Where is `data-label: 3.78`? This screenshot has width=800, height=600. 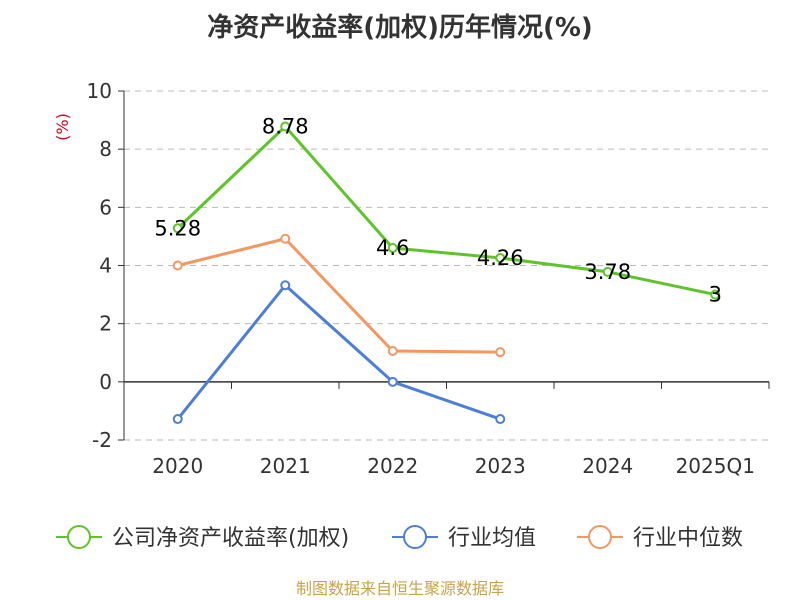
data-label: 3.78 is located at coordinates (607, 272).